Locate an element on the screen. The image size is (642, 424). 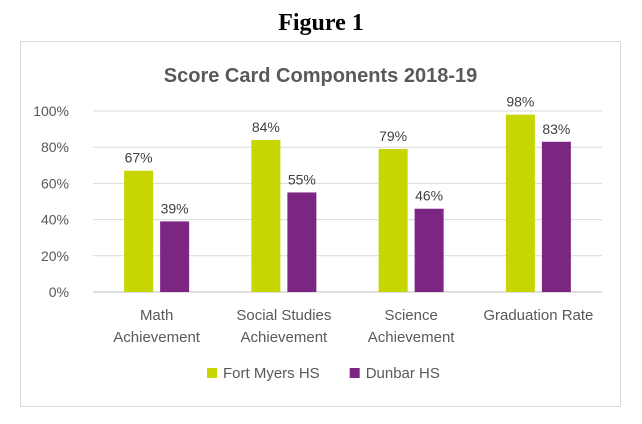
data-label: 39% is located at coordinates (175, 208).